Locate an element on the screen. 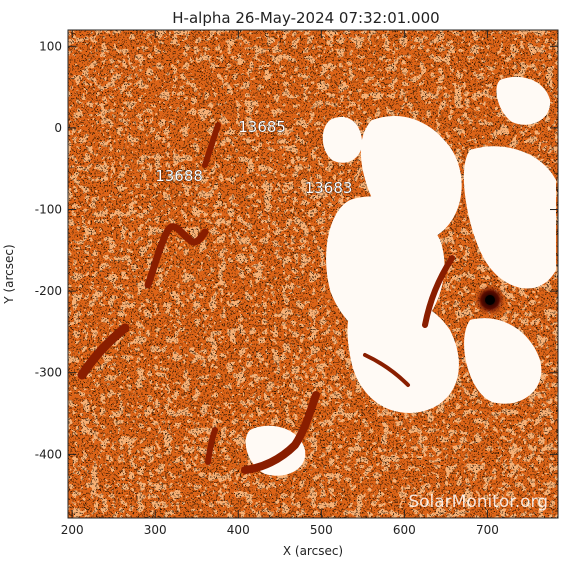 The width and height of the screenshot is (564, 564). active-region-label: 13688 is located at coordinates (179, 176).